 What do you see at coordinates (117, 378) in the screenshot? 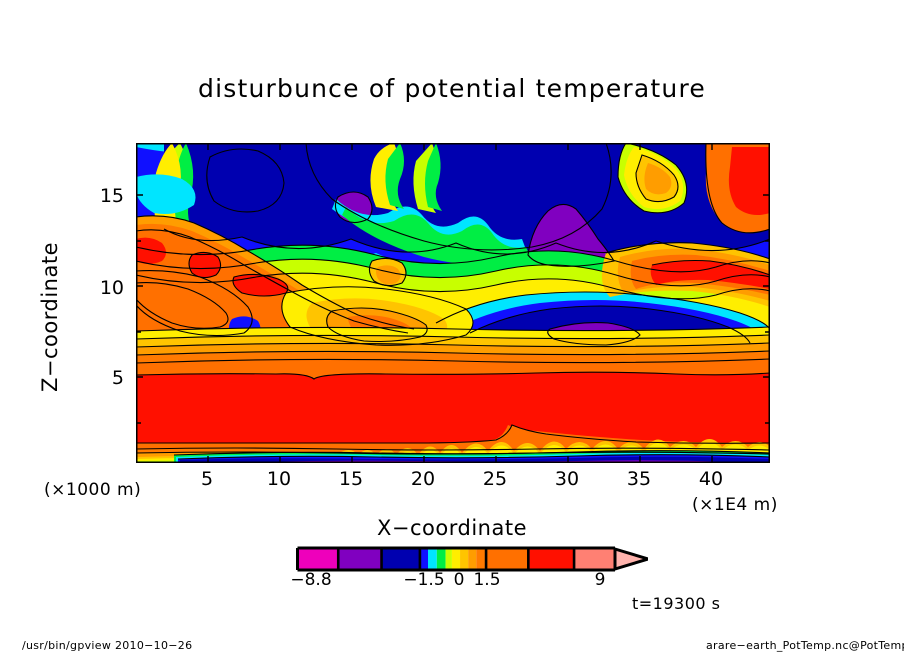
I see `y-tick-5: 5` at bounding box center [117, 378].